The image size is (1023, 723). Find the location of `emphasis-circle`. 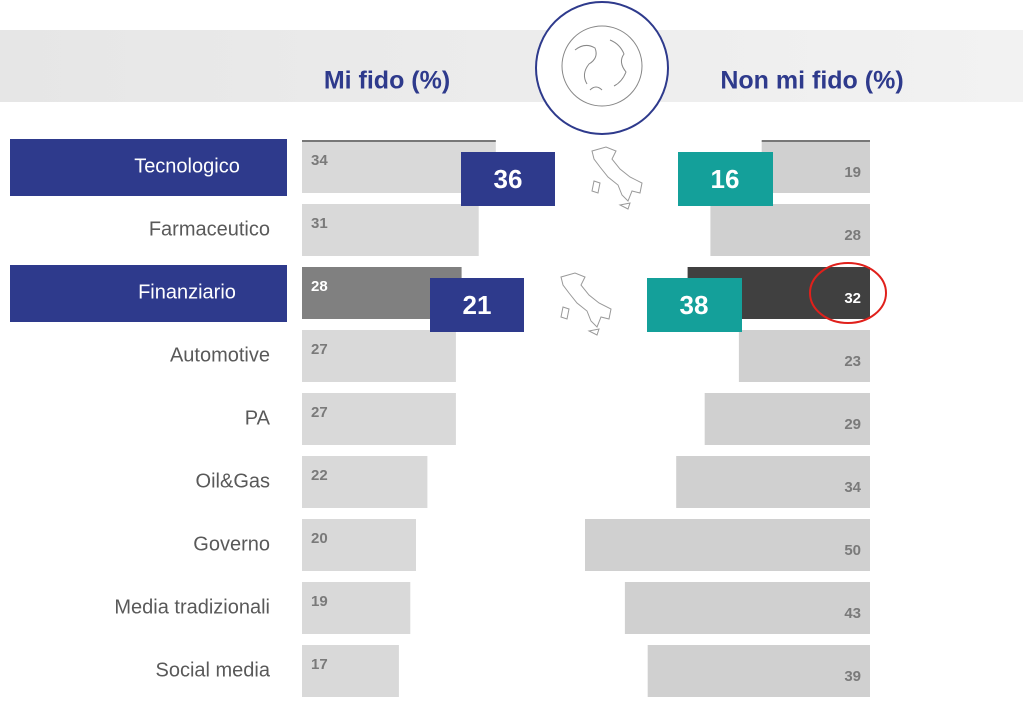

emphasis-circle is located at coordinates (848, 293).